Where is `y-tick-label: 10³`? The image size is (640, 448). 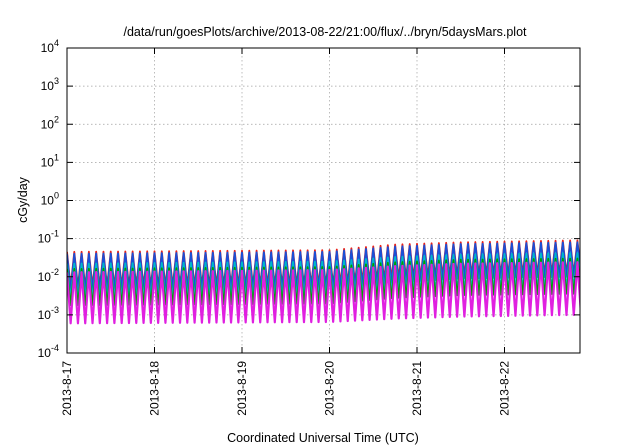 y-tick-label: 10³ is located at coordinates (50, 84).